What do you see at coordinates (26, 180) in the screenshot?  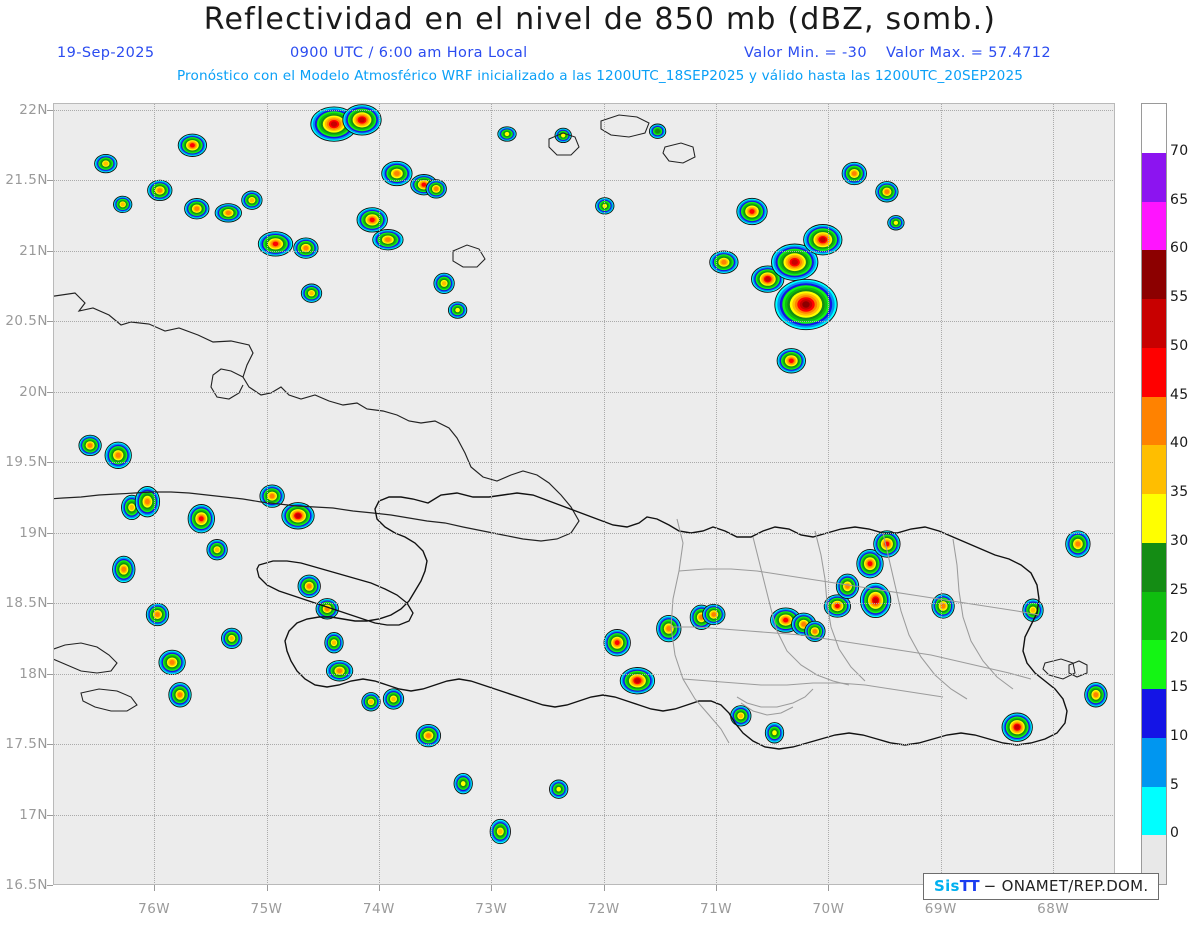 I see `y-axis-tick-label: 21.5N` at bounding box center [26, 180].